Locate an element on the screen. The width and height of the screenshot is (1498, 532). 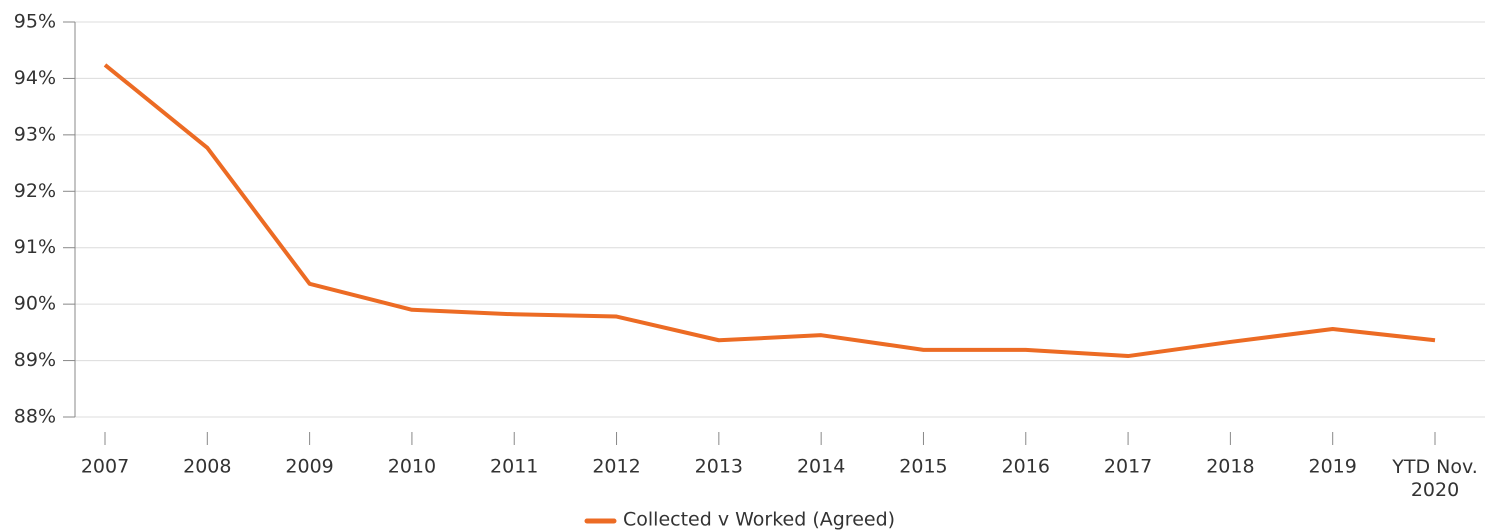
x-tick-label: YTD Nov. 2020 is located at coordinates (1434, 478).